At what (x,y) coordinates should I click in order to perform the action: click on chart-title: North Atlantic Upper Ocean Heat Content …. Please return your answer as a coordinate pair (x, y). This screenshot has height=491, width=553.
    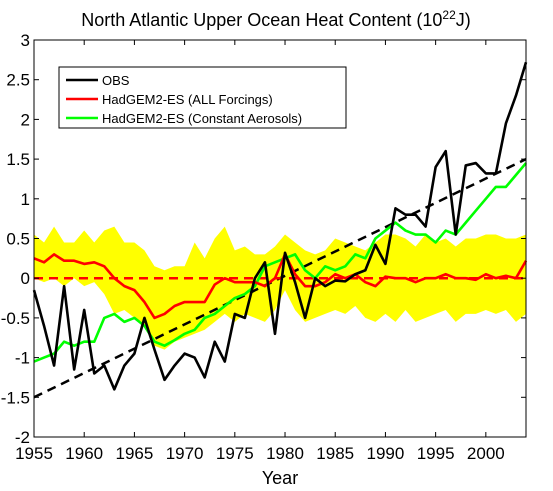
    Looking at the image, I should click on (276, 19).